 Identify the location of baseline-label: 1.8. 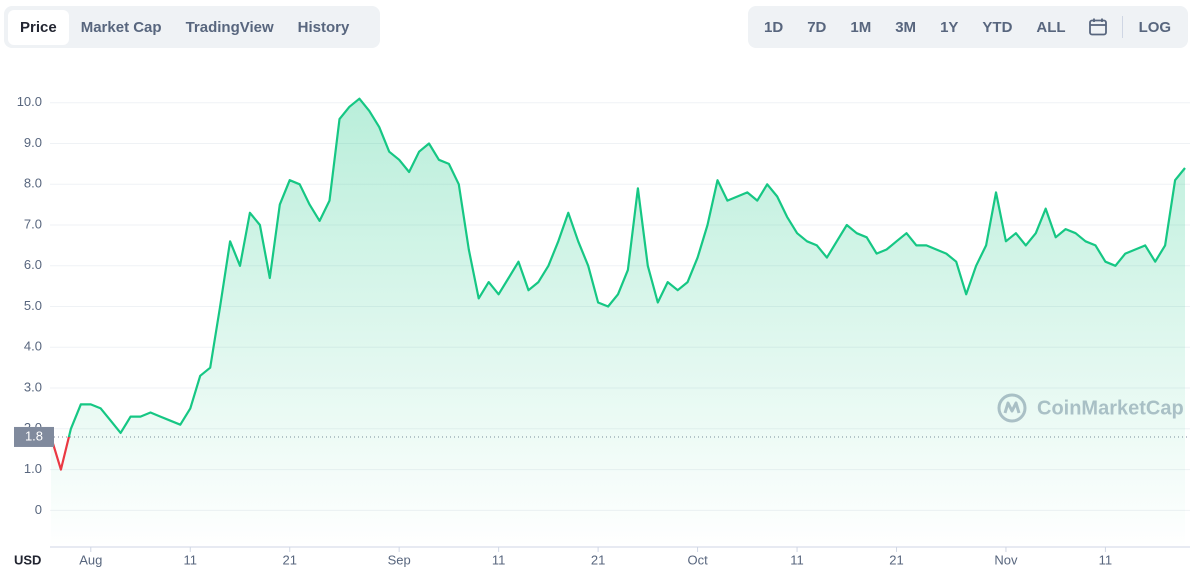
(34, 435).